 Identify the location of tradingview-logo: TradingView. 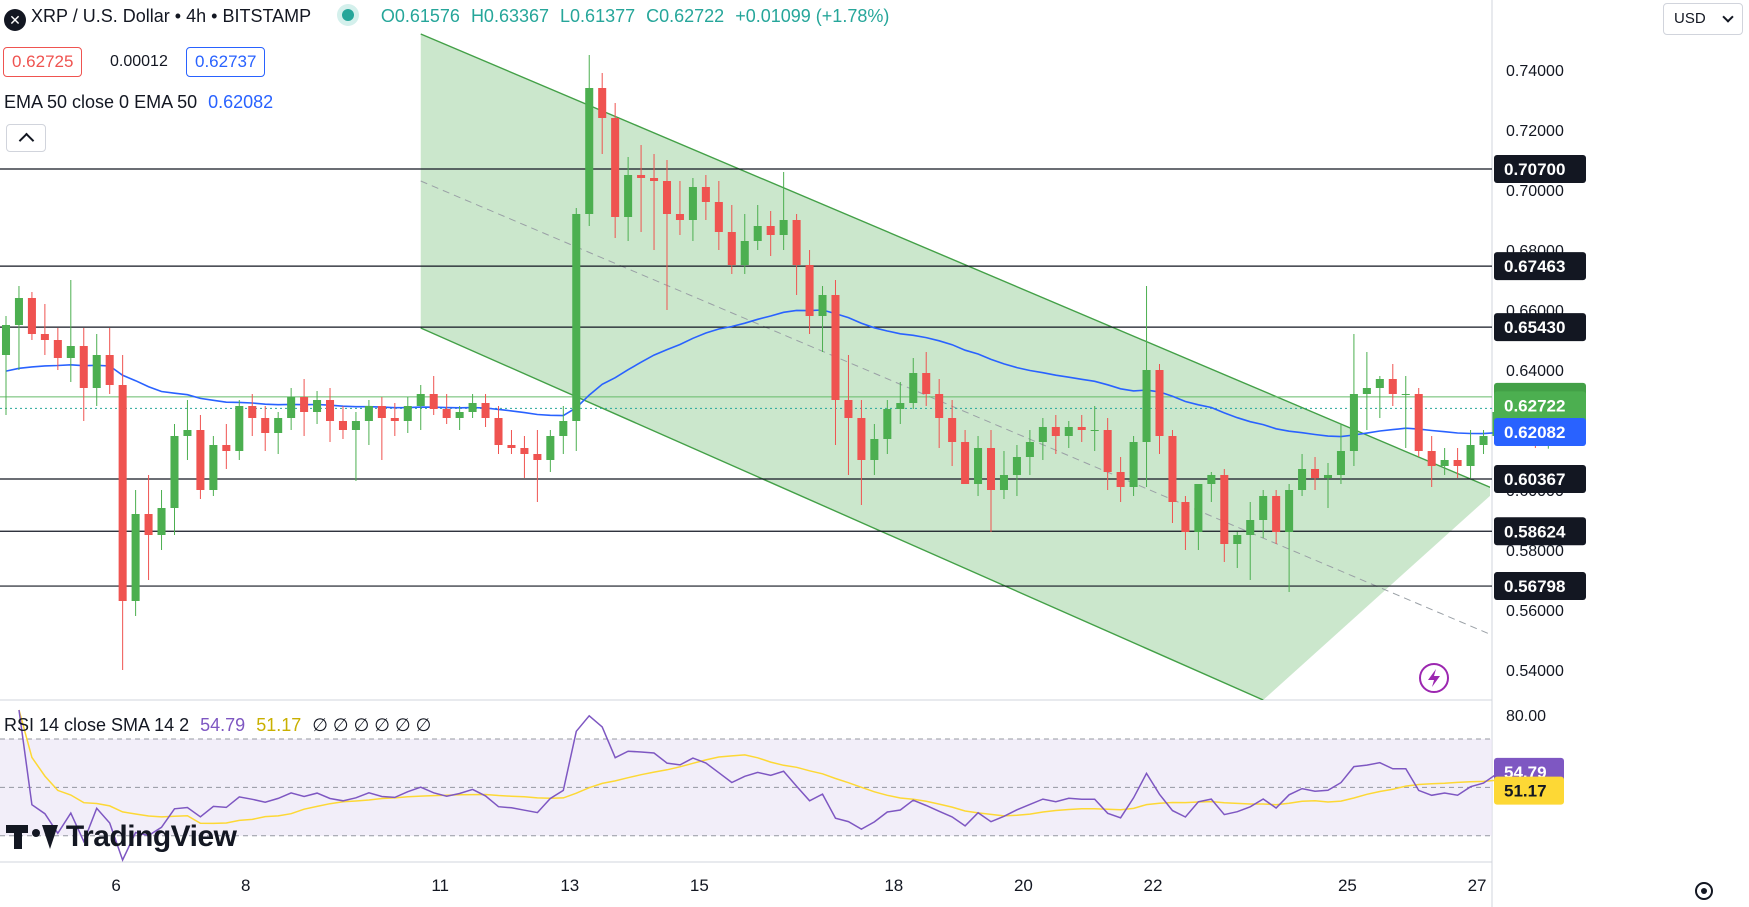
(121, 837).